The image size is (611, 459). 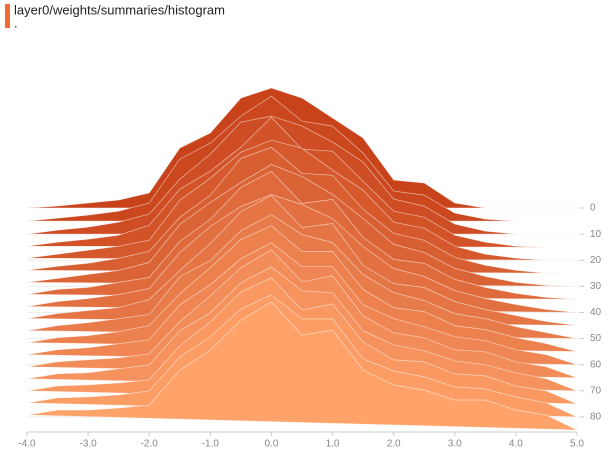 What do you see at coordinates (596, 286) in the screenshot?
I see `z-tick-label: 30` at bounding box center [596, 286].